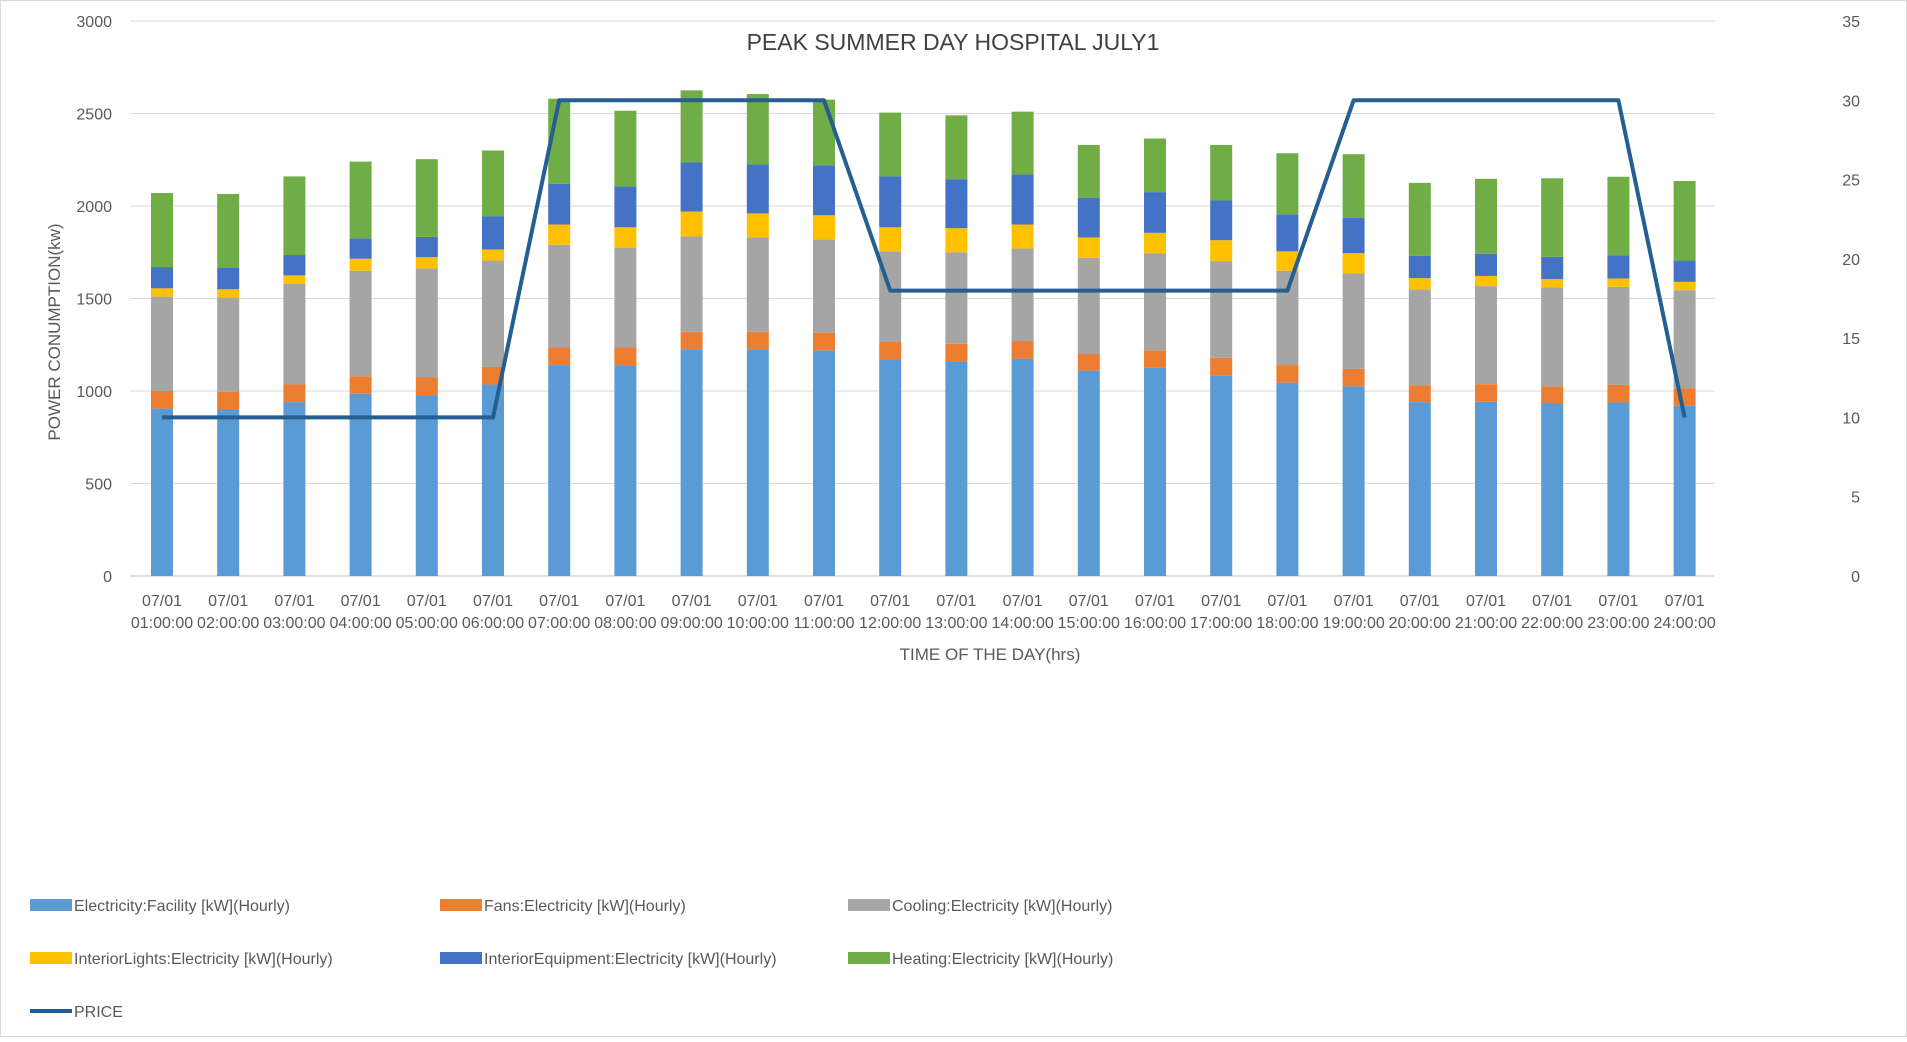  I want to click on x-tick-label-time: 22:00:00, so click(1552, 623).